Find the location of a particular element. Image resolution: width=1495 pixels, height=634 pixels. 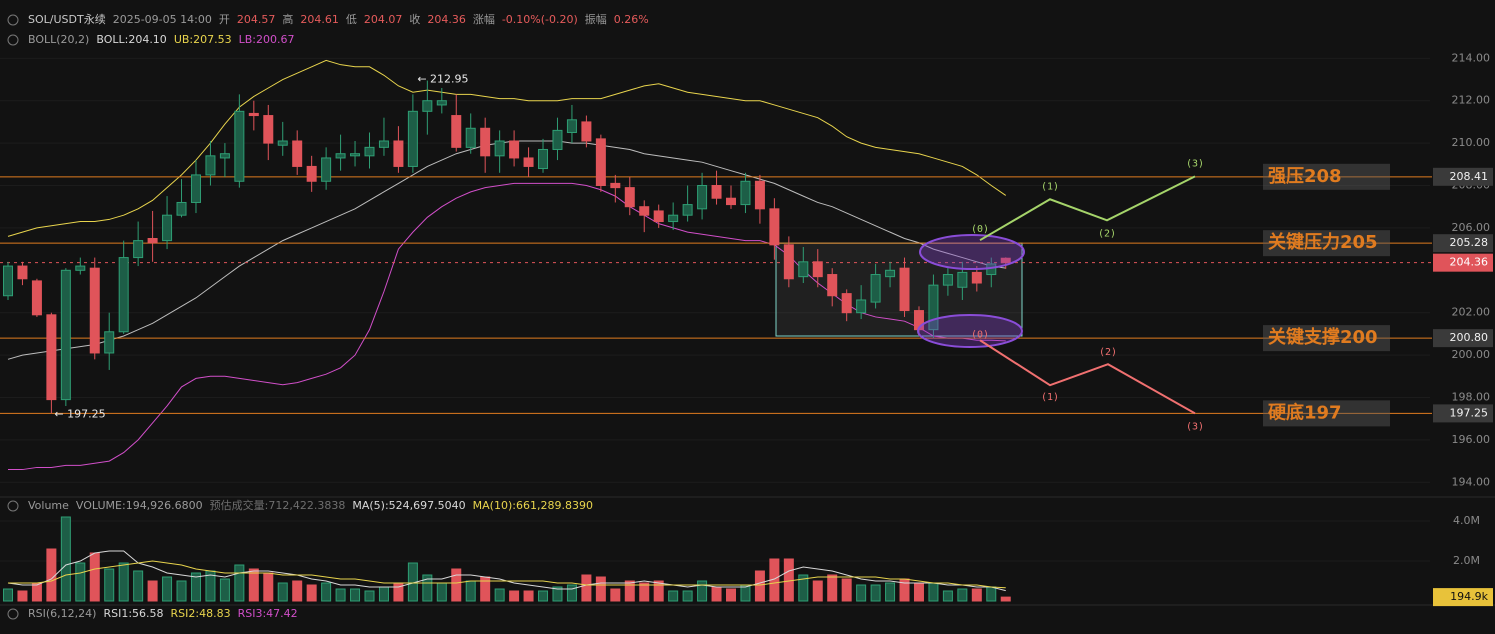

axis-level-label: 200.80 is located at coordinates (1469, 337).